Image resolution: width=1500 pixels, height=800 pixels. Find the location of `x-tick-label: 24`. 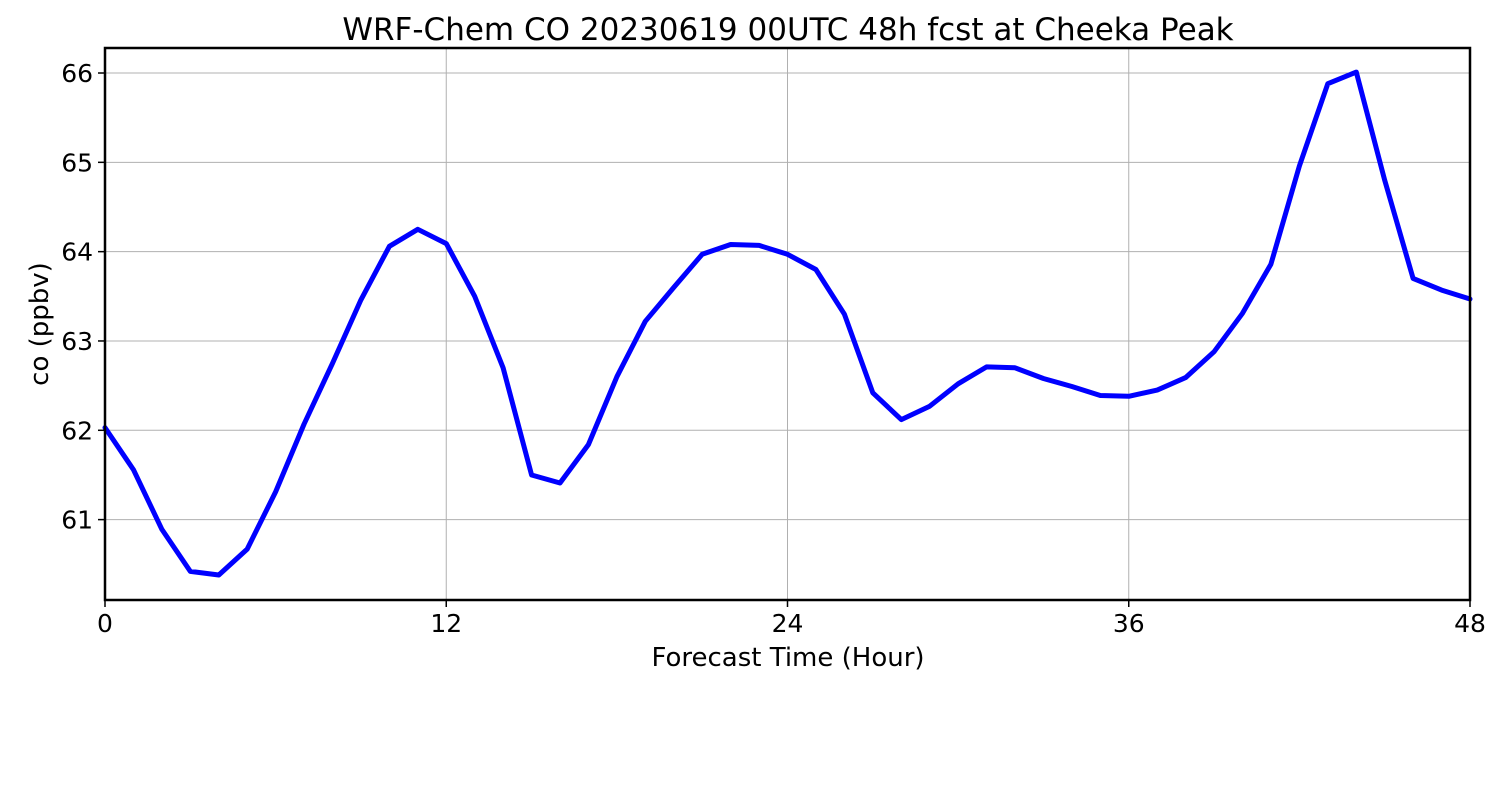

x-tick-label: 24 is located at coordinates (788, 623).